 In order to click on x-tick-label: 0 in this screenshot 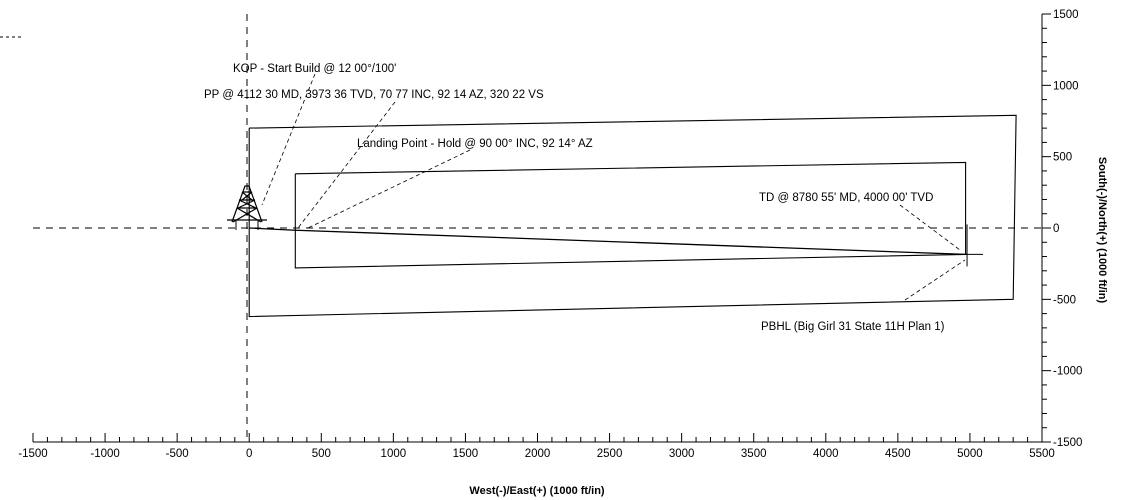, I will do `click(249, 454)`.